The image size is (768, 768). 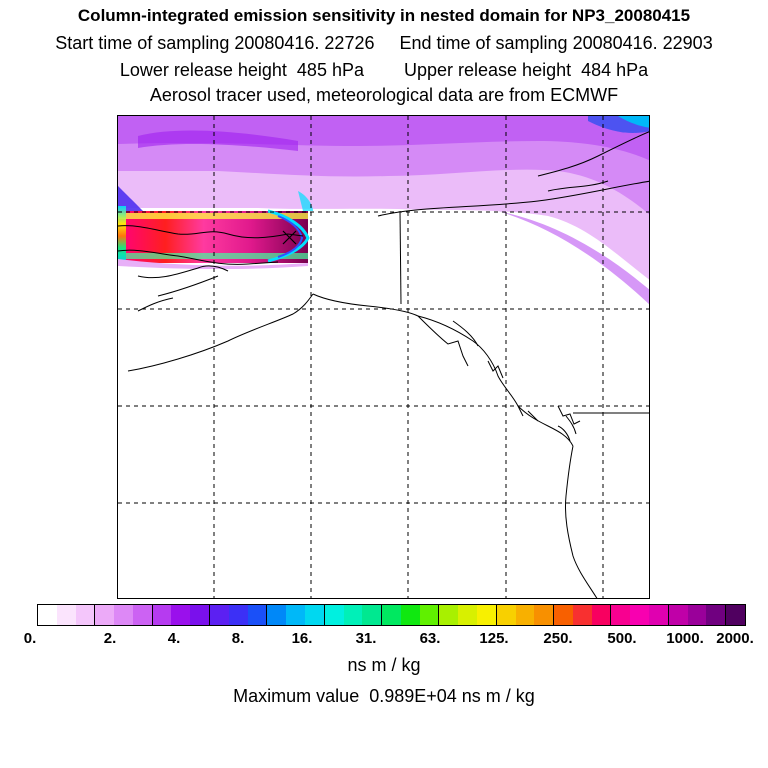 I want to click on colorbar-tick-label: 2000., so click(x=735, y=638).